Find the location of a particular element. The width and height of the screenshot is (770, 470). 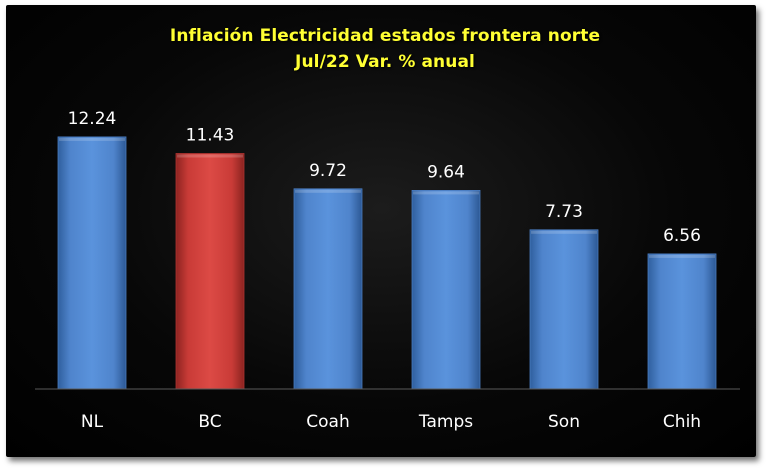

chart-subtitle: Jul/22 Var. % anual is located at coordinates (385, 62).